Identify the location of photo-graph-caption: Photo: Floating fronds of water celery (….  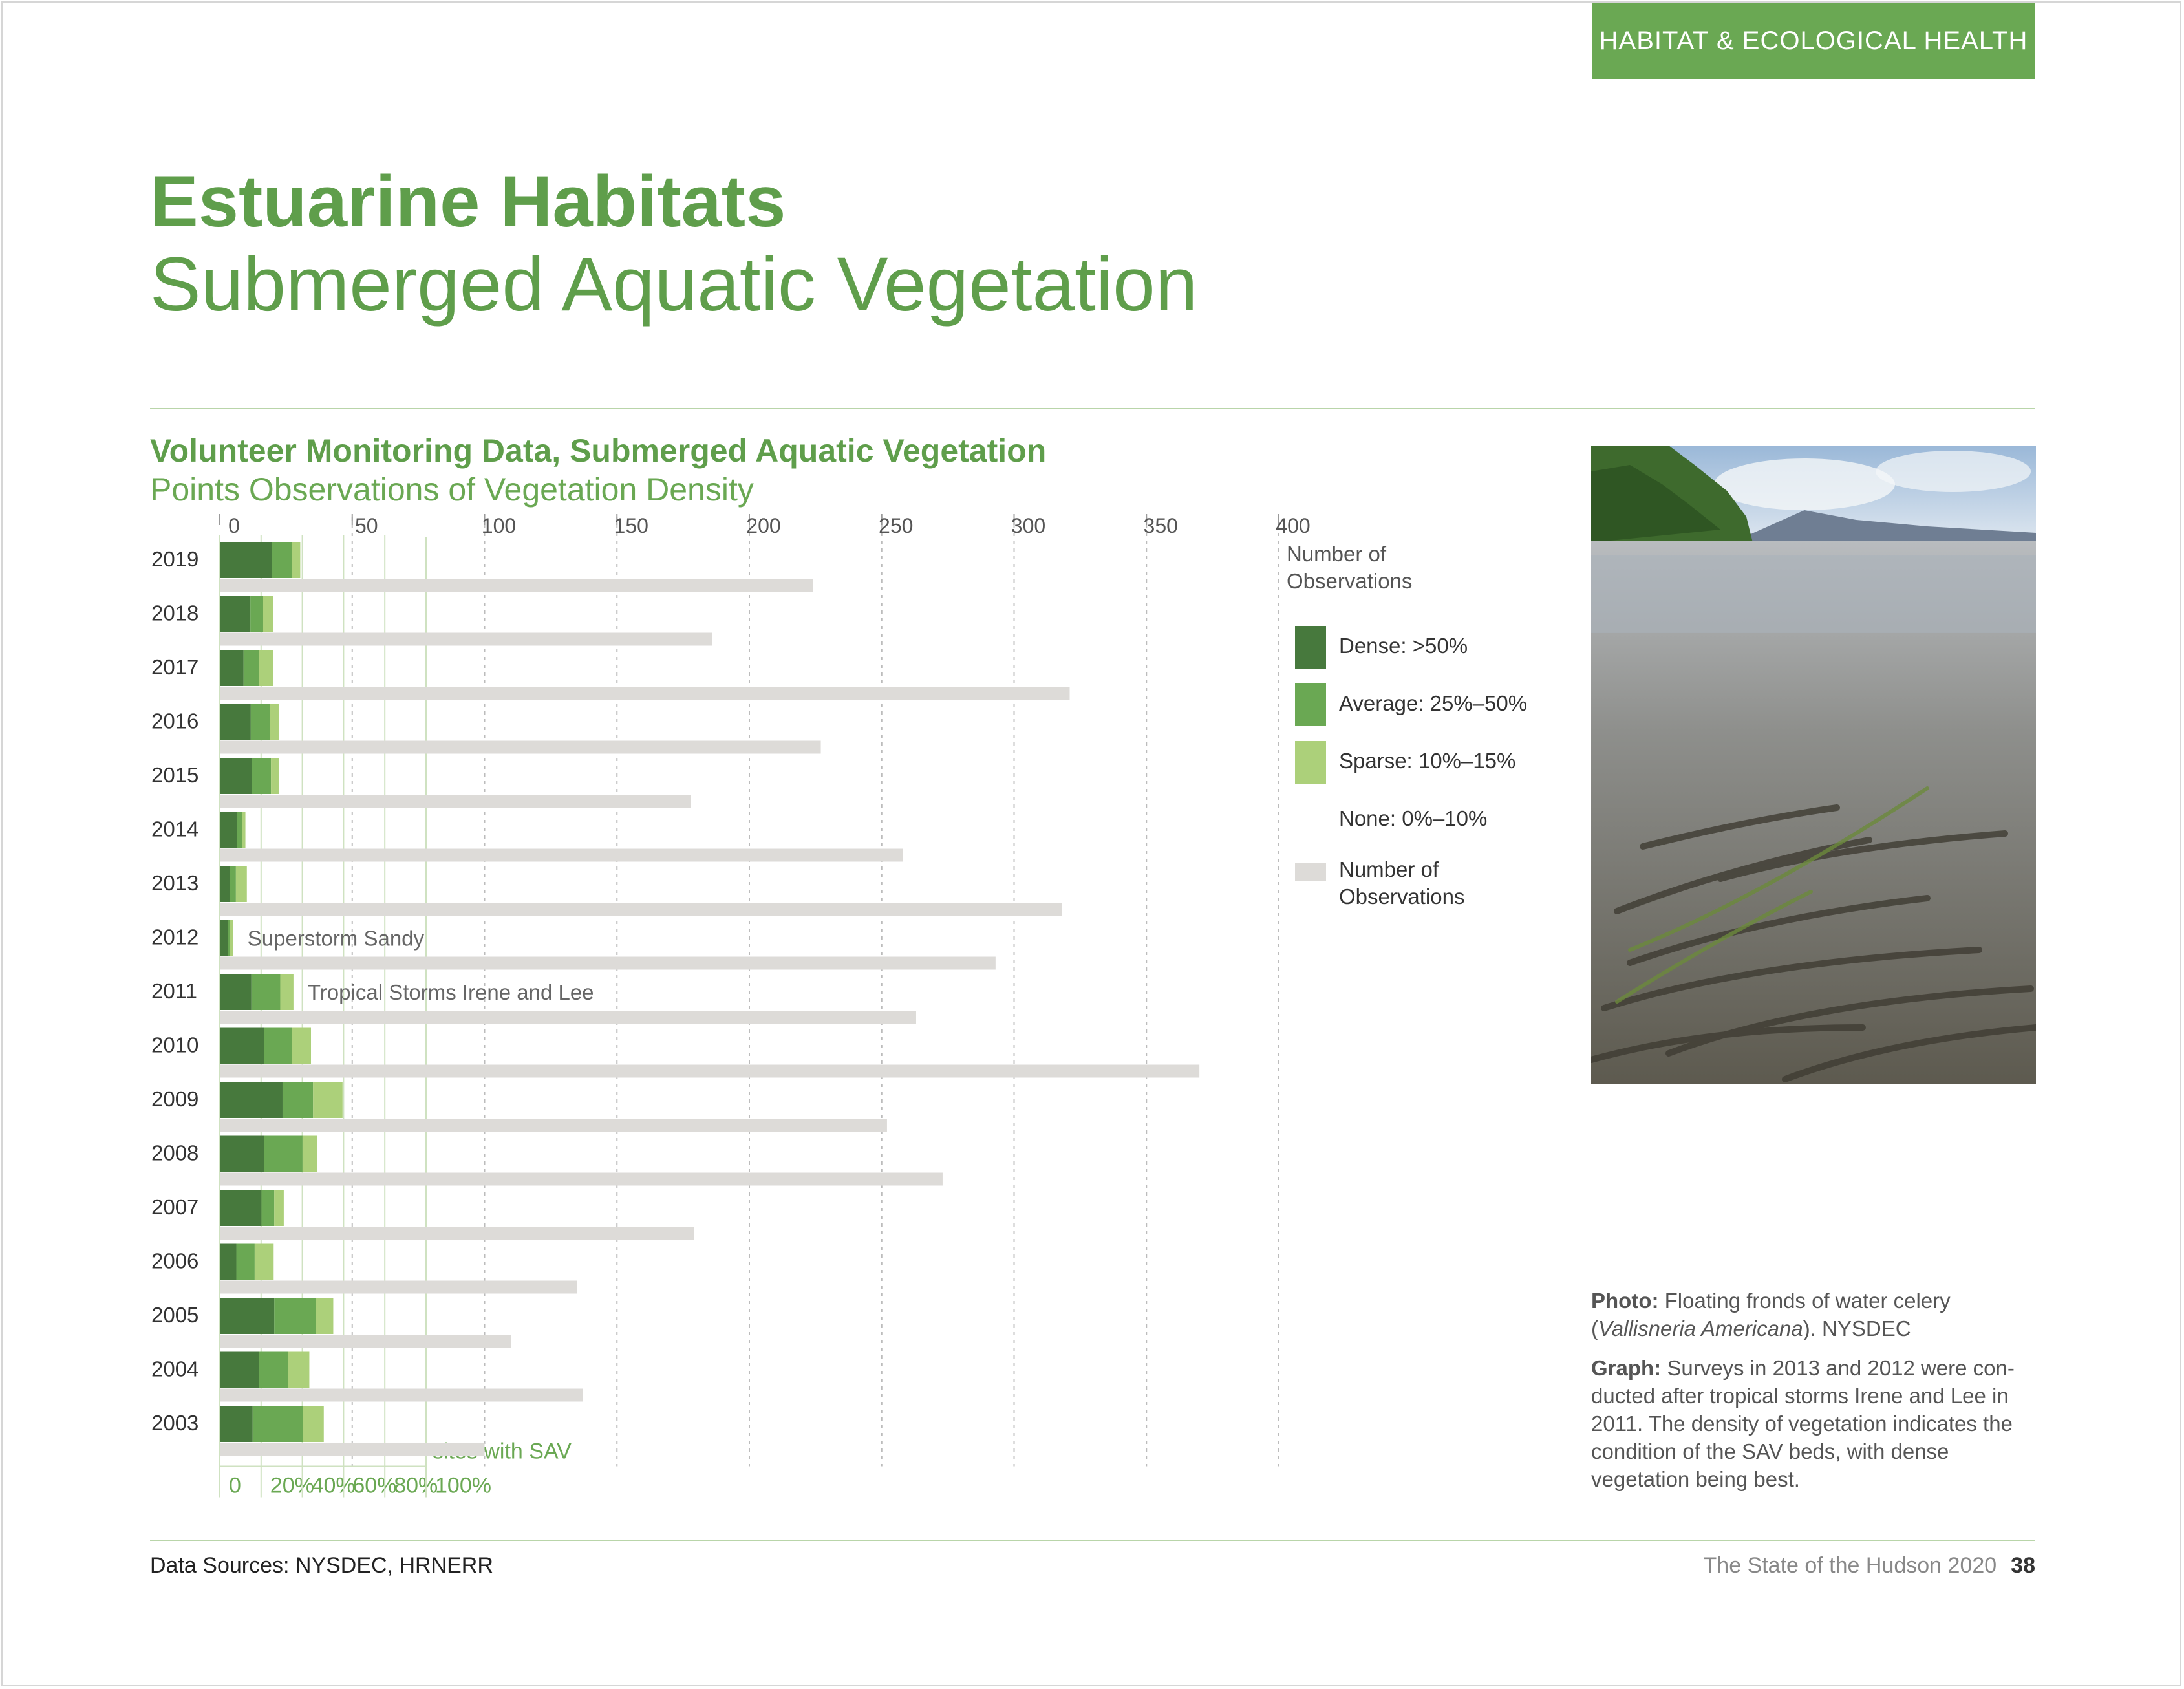
(1817, 1396).